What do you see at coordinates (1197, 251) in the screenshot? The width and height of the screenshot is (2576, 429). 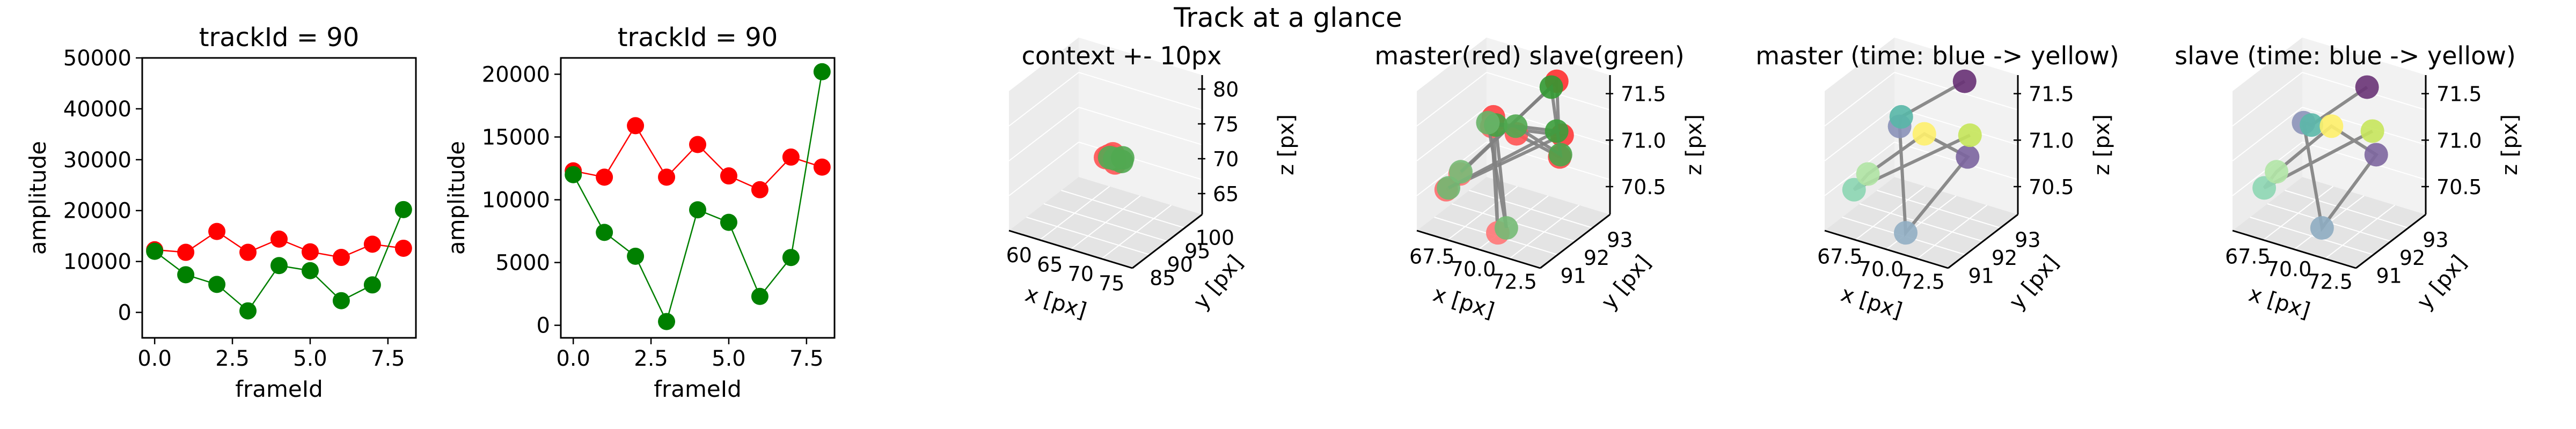 I see `y-tick-label: 95` at bounding box center [1197, 251].